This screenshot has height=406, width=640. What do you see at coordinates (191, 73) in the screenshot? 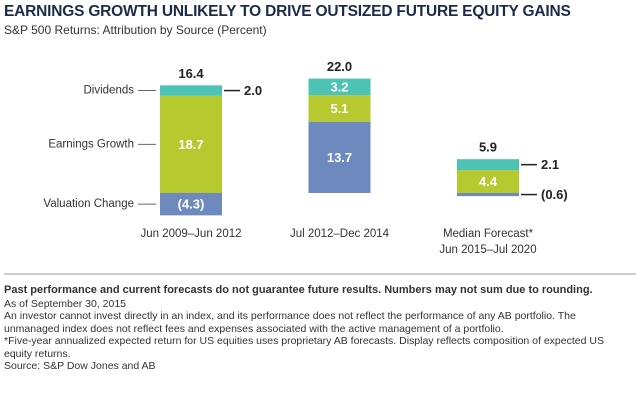
I see `total-label: 16.4` at bounding box center [191, 73].